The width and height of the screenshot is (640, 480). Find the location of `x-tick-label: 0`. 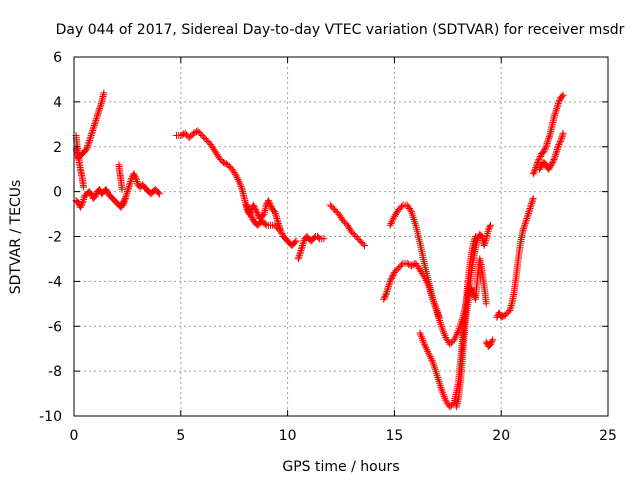

x-tick-label: 0 is located at coordinates (74, 436).